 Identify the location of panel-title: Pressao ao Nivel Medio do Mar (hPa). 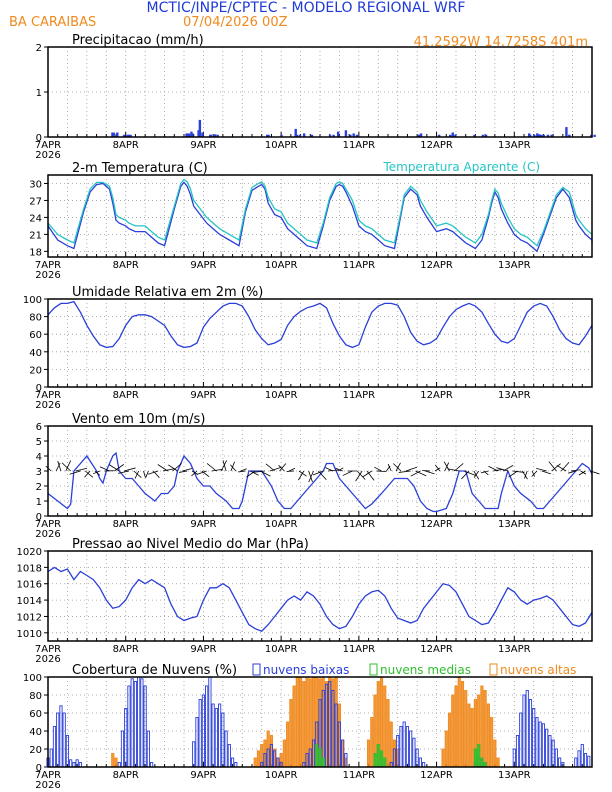
(190, 544).